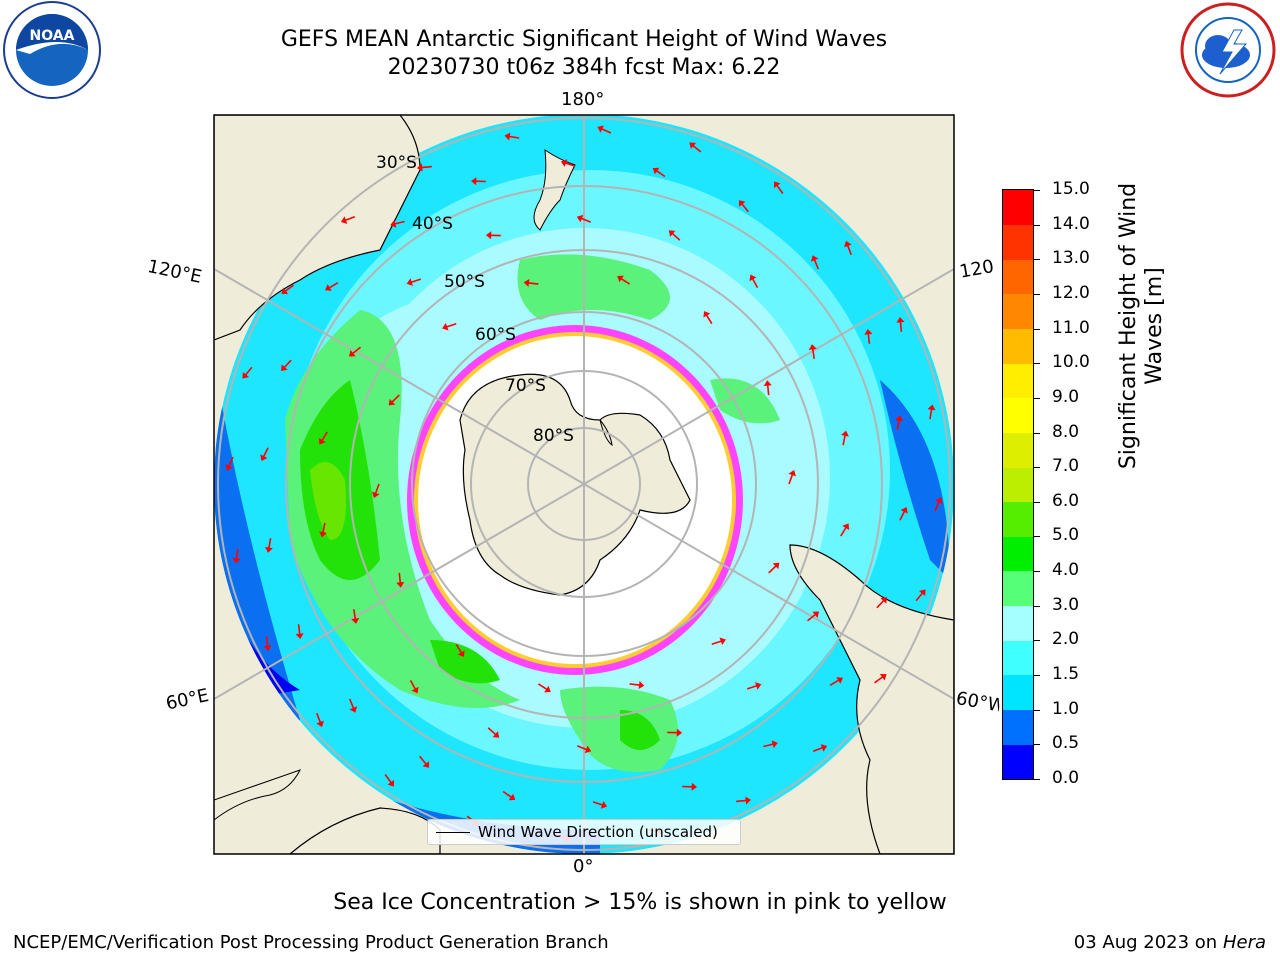 This screenshot has width=1280, height=960. What do you see at coordinates (1066, 535) in the screenshot?
I see `colorbar-tick-label: 5.0` at bounding box center [1066, 535].